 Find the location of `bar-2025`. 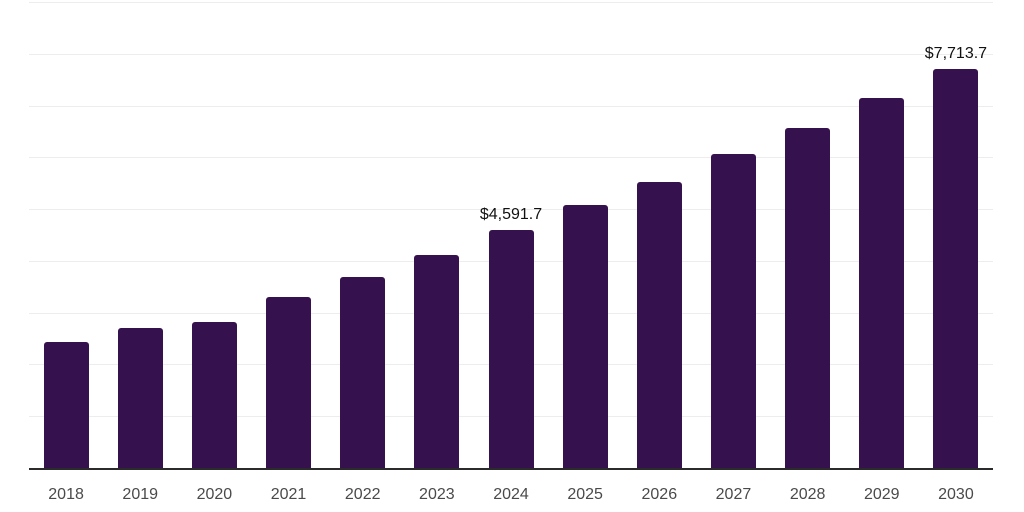

bar-2025 is located at coordinates (585, 336).